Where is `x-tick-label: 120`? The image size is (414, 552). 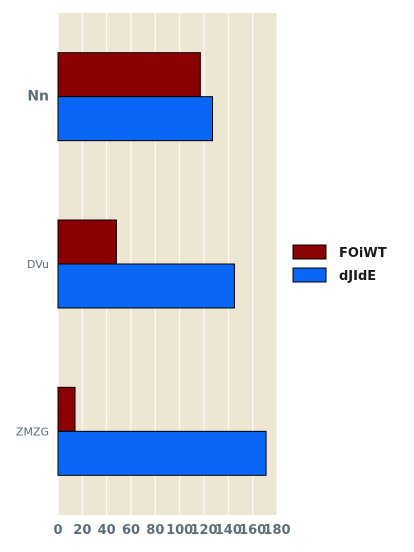
x-tick-label: 120 is located at coordinates (203, 530).